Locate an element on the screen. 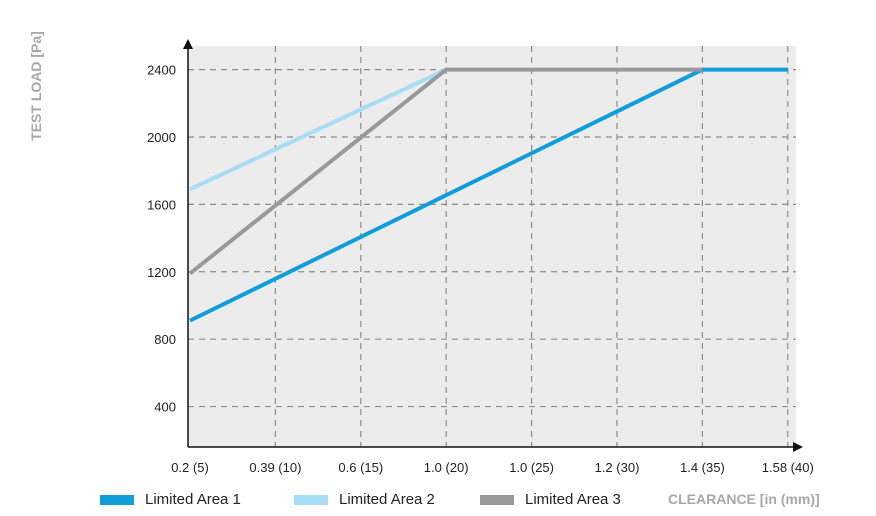 Image resolution: width=876 pixels, height=516 pixels. x-axis-arrow is located at coordinates (798, 447).